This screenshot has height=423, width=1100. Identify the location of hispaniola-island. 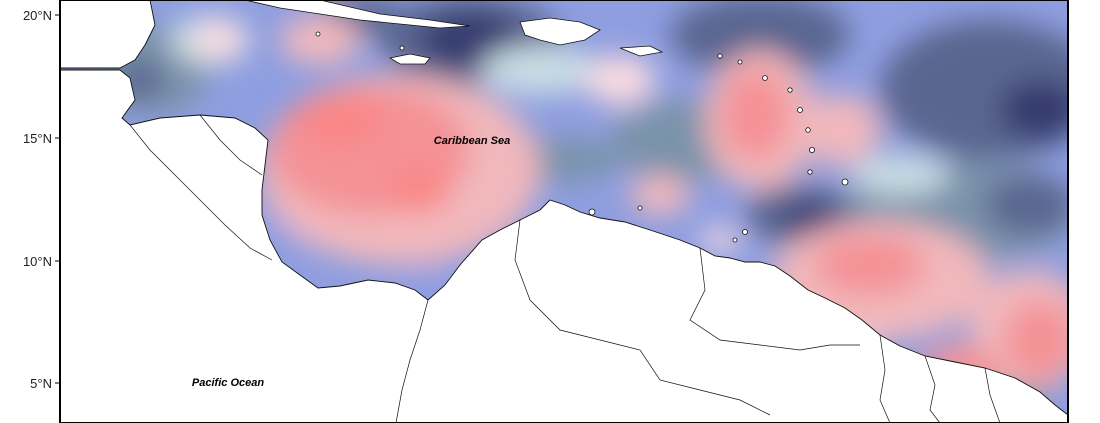
(560, 31).